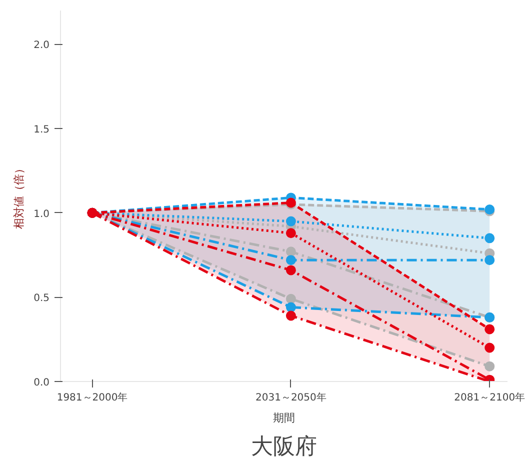 The width and height of the screenshot is (532, 464). I want to click on y-axis-title: 相対値（倍）, so click(19, 196).